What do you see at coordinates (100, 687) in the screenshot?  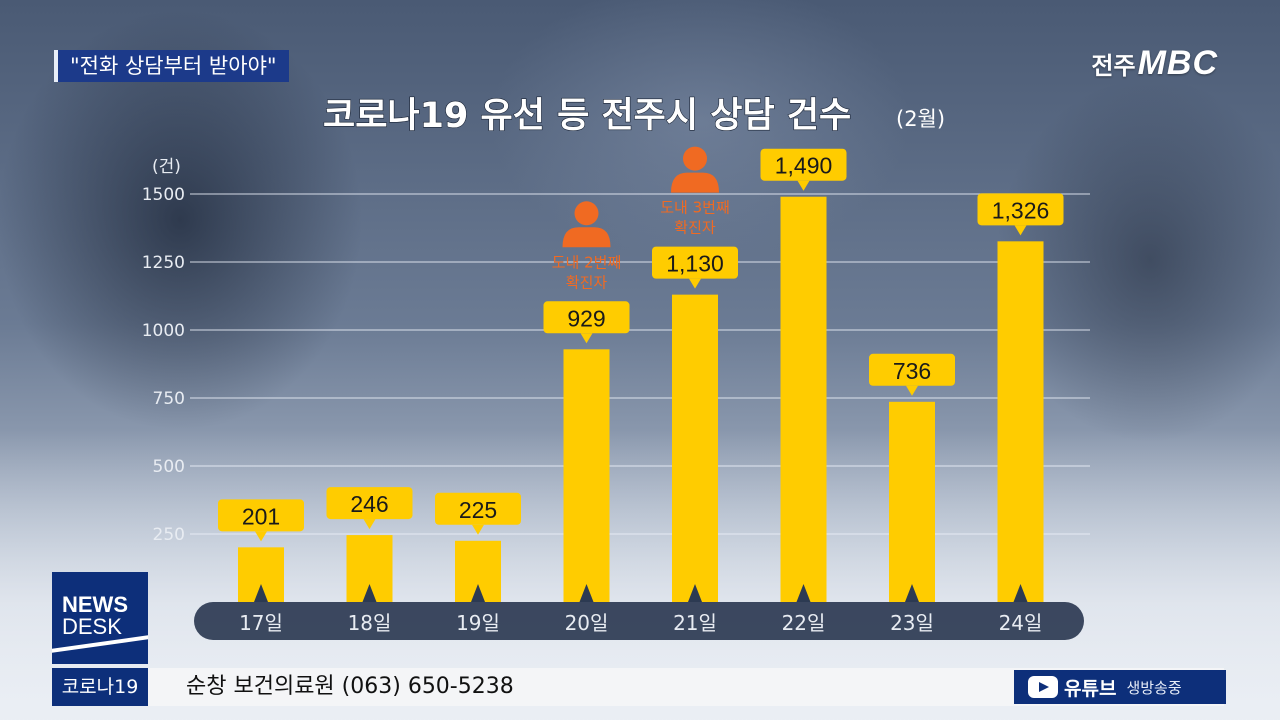 I see `ticker-tag: 코로나19` at bounding box center [100, 687].